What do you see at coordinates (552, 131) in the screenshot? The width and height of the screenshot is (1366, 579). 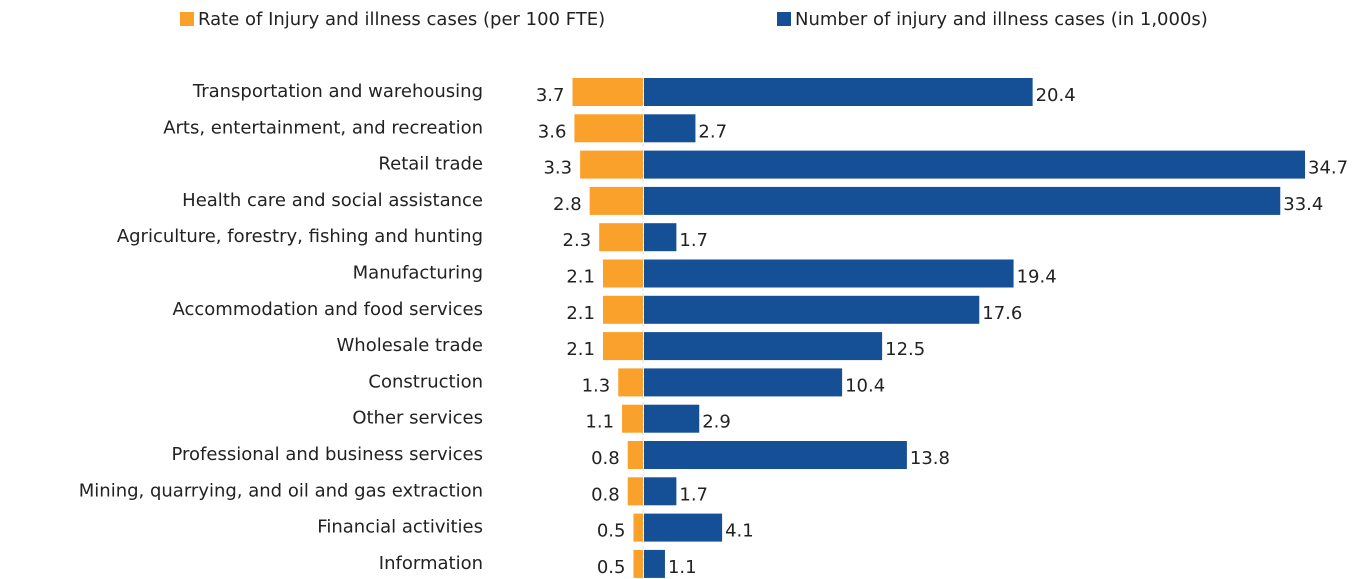 I see `value-label: 3.6` at bounding box center [552, 131].